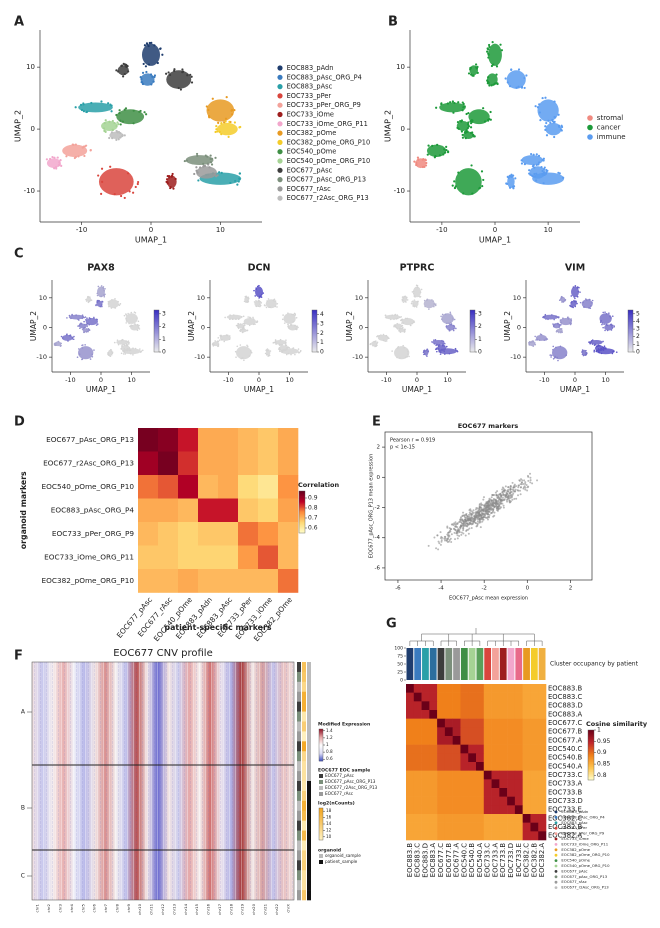 The width and height of the screenshot is (660, 928). Describe the element at coordinates (163, 781) in the screenshot. I see `cnv-texture` at that location.